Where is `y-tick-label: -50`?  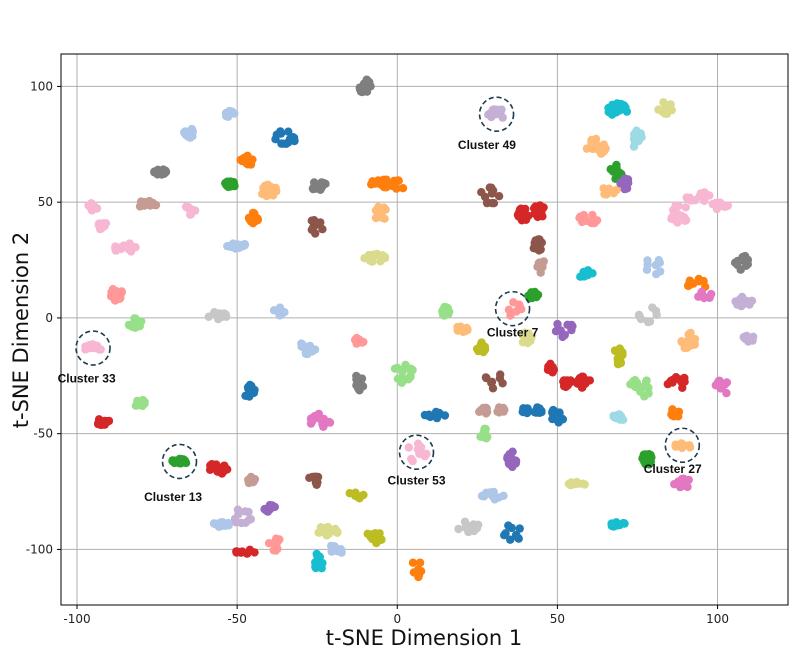 y-tick-label: -50 is located at coordinates (43, 434).